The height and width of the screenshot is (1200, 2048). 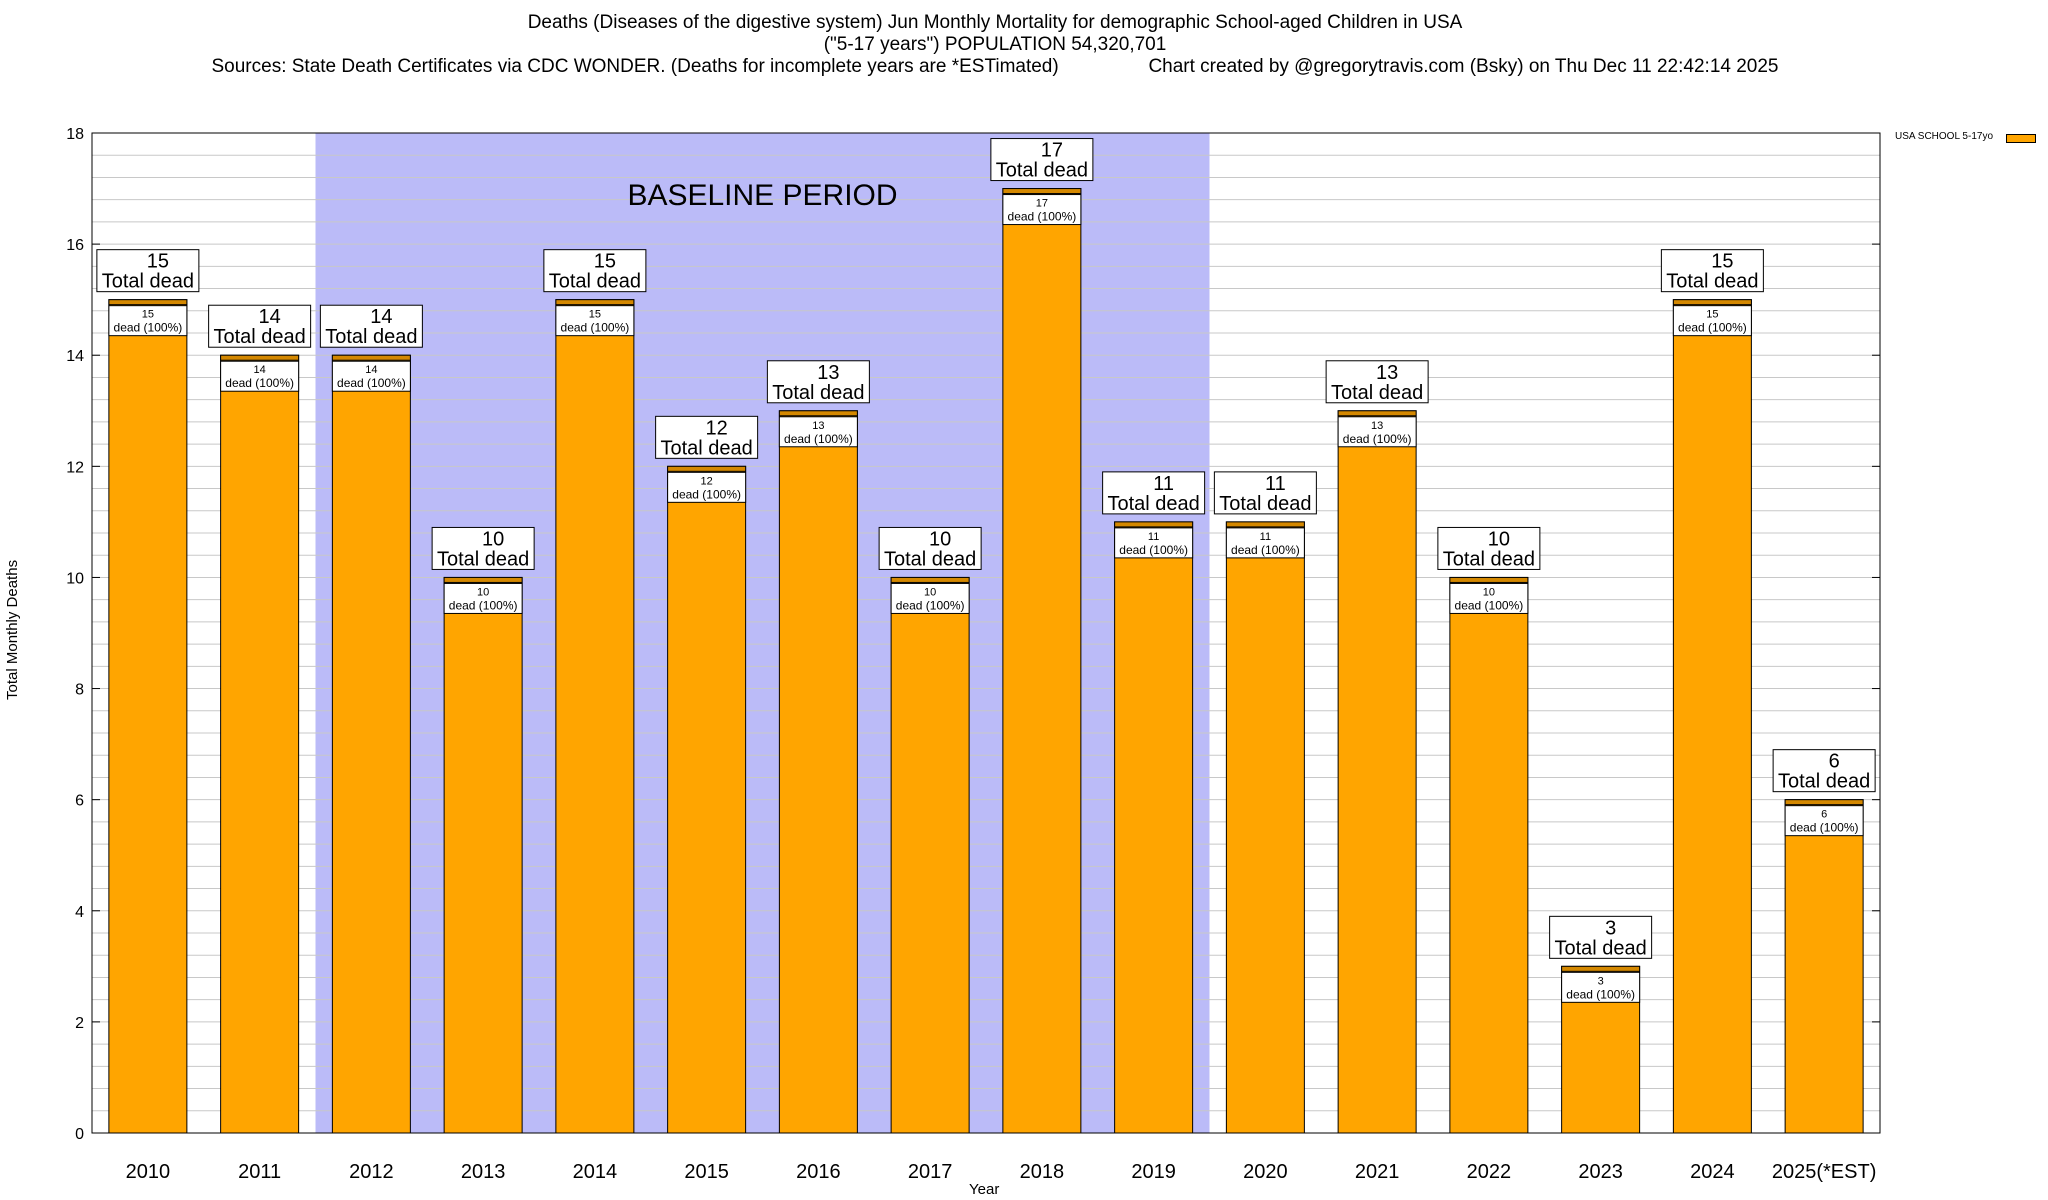 I want to click on bar-2017, so click(x=930, y=855).